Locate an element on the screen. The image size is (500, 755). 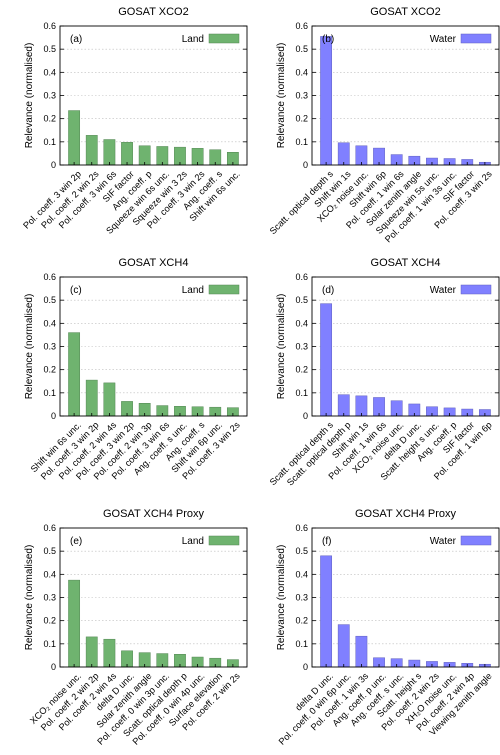
panel-label: (e) is located at coordinates (76, 541).